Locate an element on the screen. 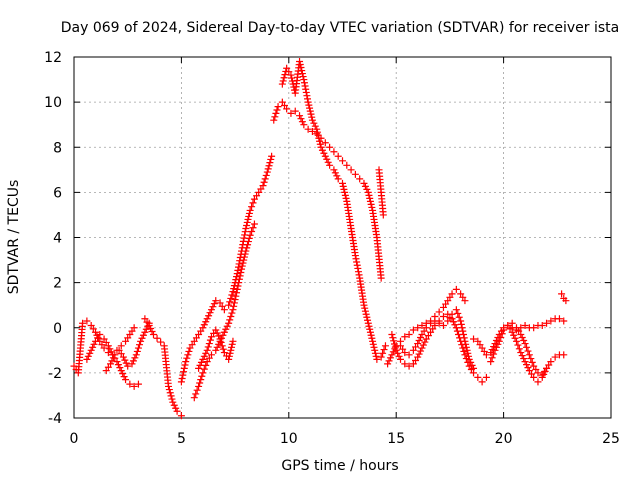 This screenshot has height=480, width=640. x-tick-label: 25 is located at coordinates (611, 439).